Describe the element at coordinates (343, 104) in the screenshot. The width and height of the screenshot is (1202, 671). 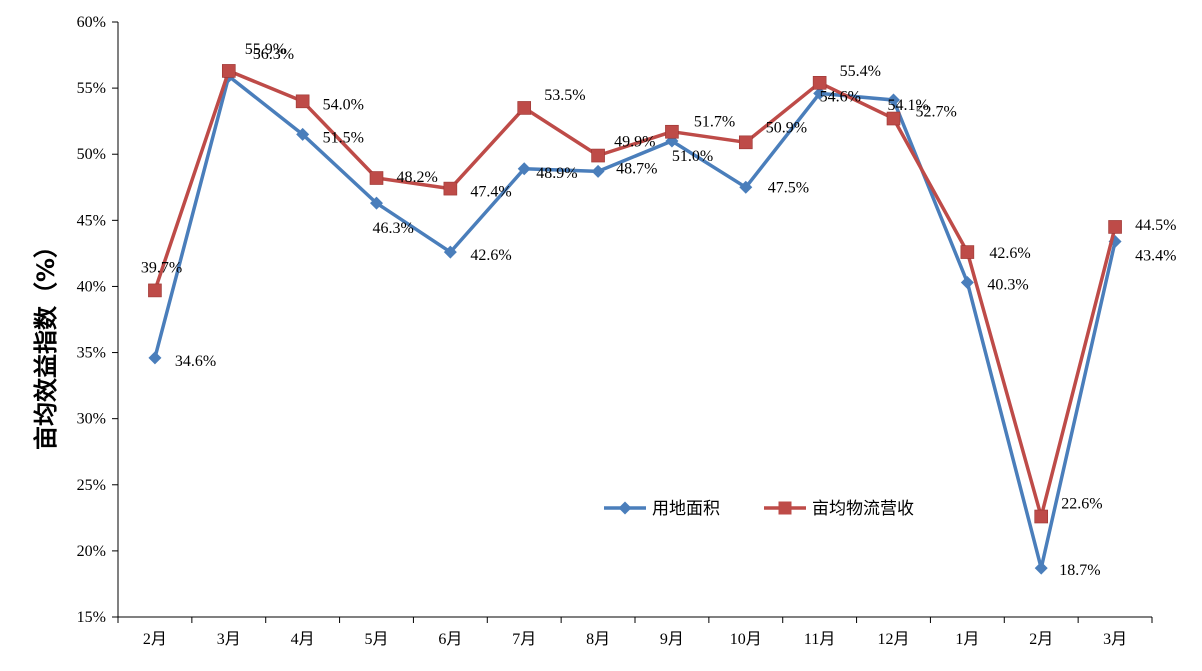
I see `data-label: 54.0%` at that location.